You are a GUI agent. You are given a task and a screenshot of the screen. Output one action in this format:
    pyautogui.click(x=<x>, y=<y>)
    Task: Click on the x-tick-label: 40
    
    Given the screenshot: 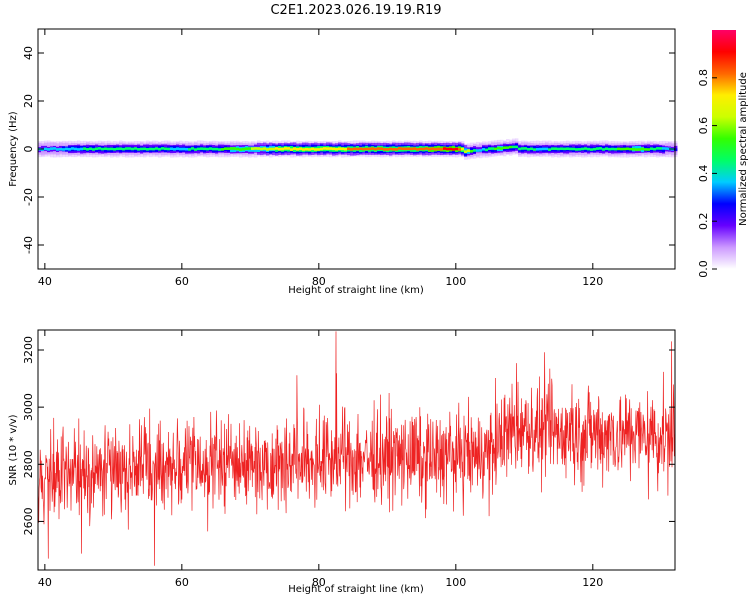 What is the action you would take?
    pyautogui.click(x=45, y=582)
    